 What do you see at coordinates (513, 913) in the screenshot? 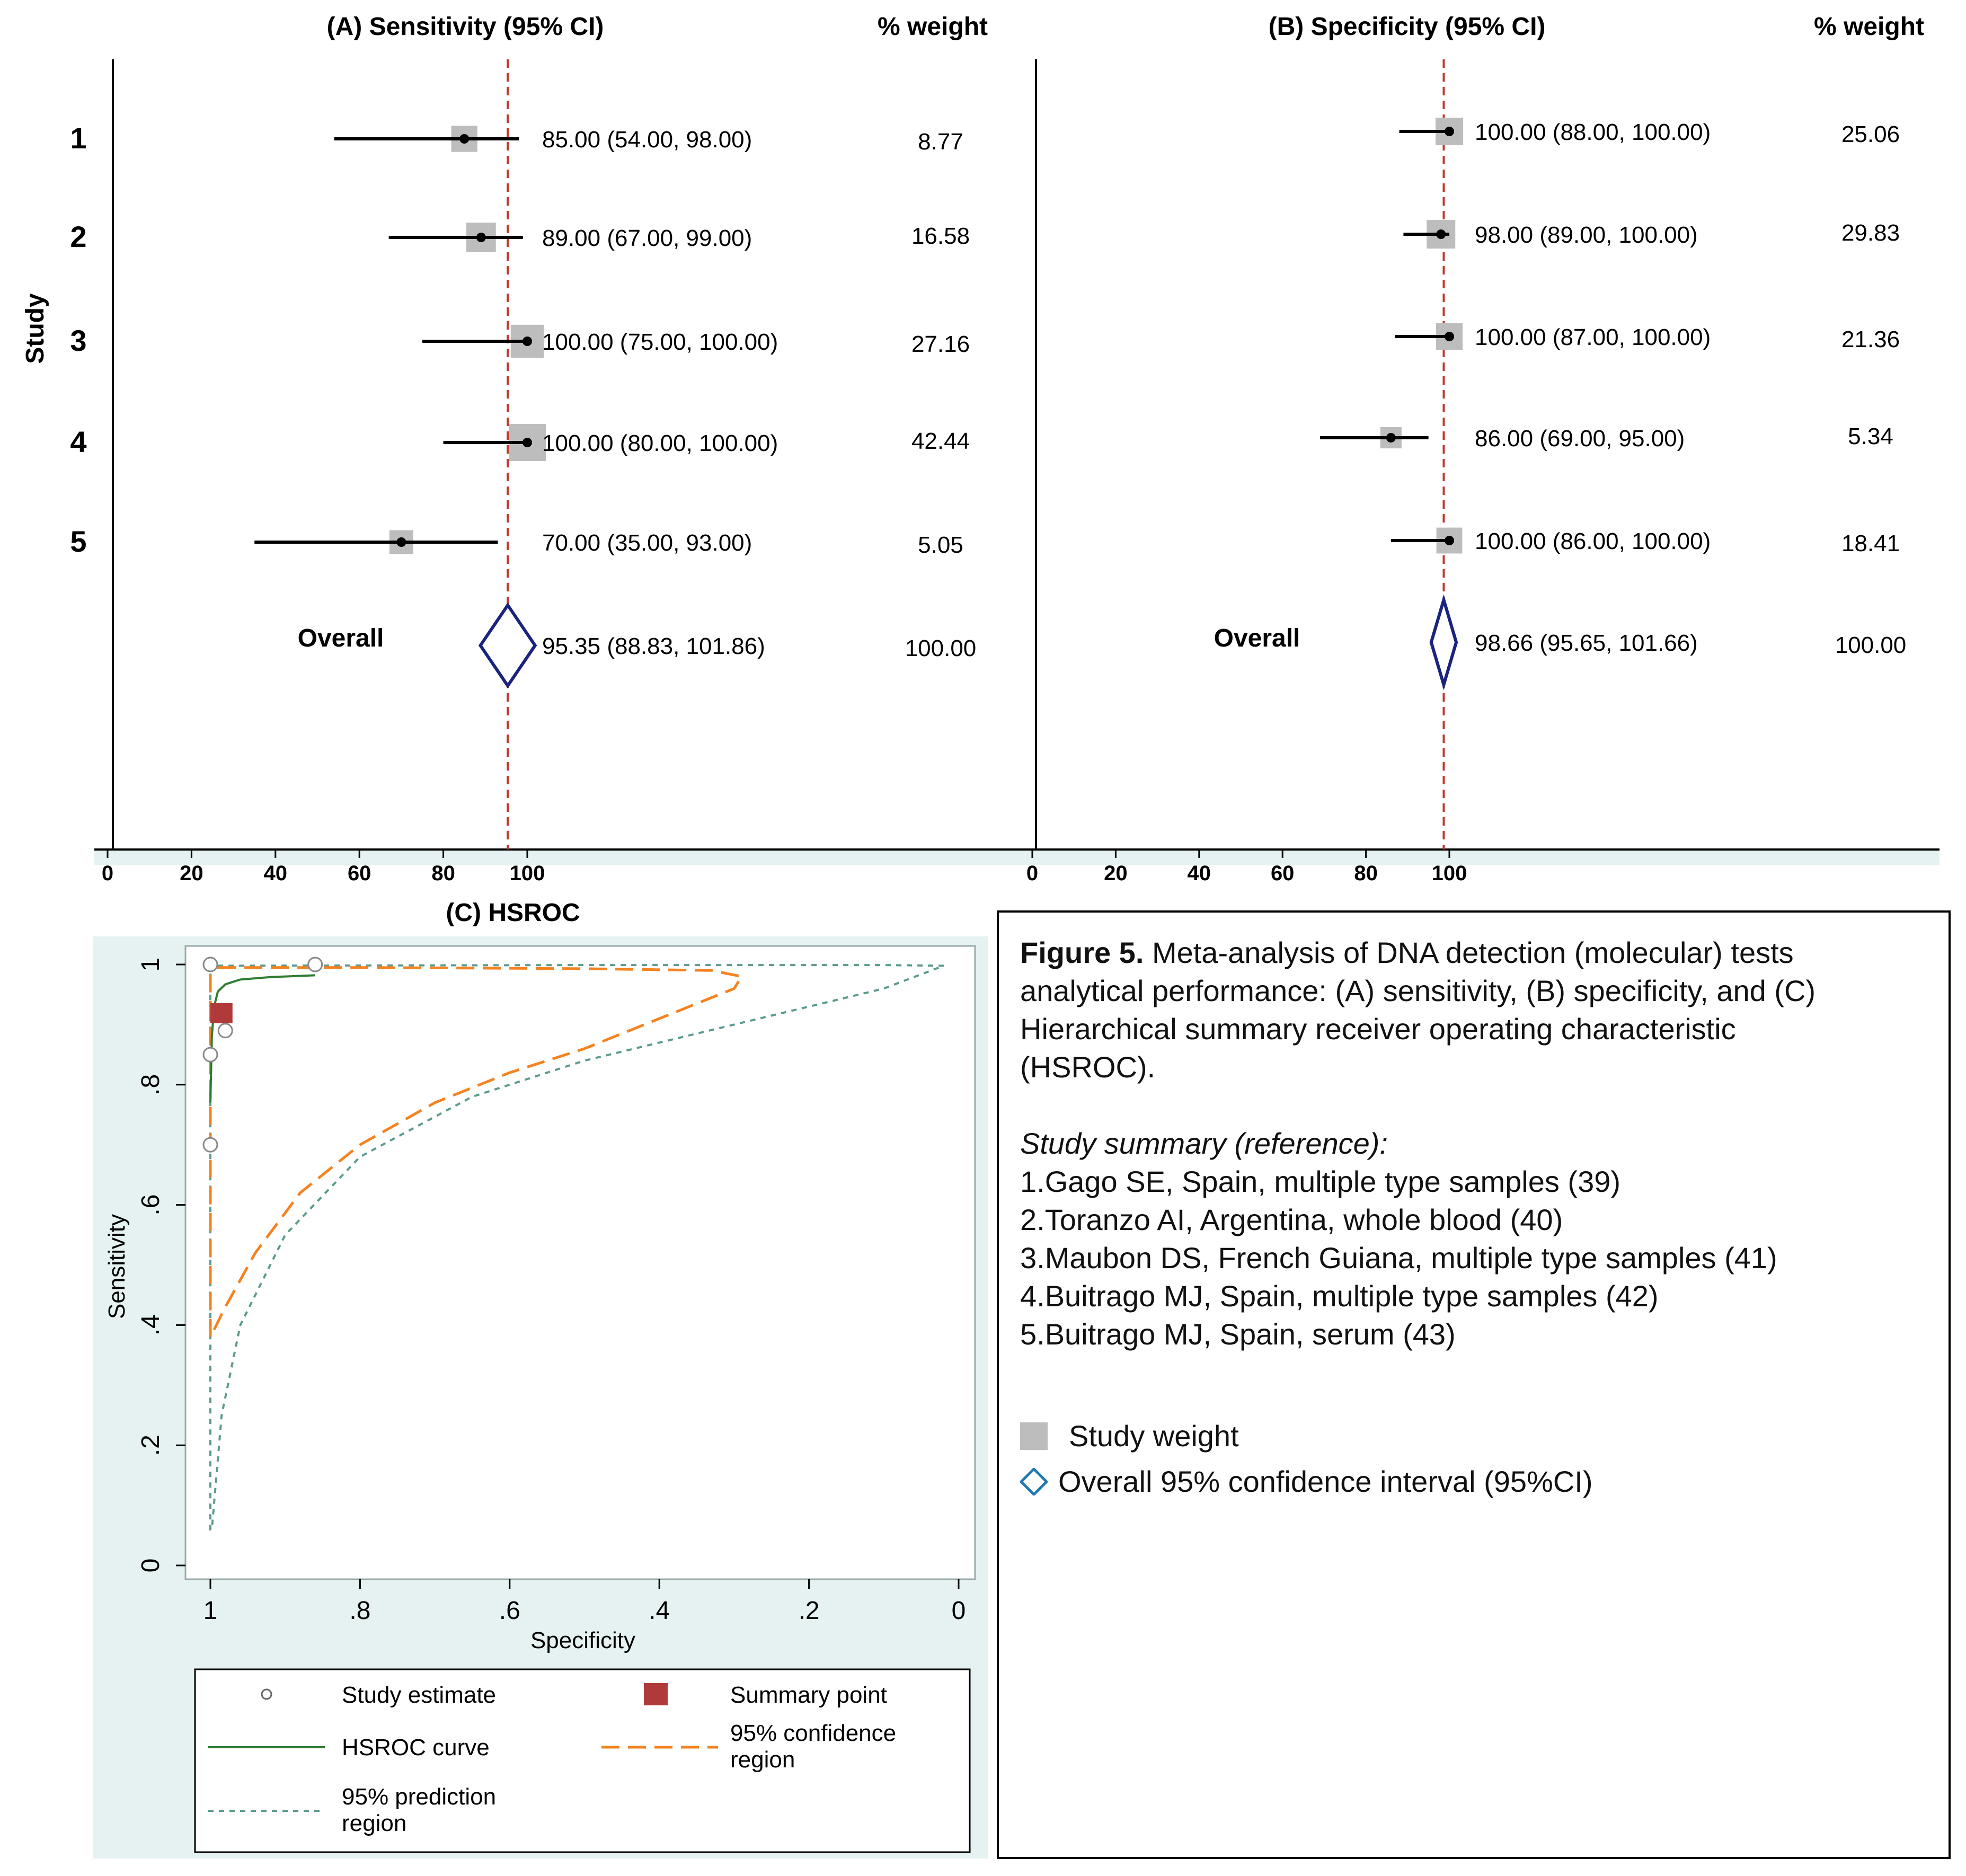
I see `hsroc-title: (C) HSROC` at bounding box center [513, 913].